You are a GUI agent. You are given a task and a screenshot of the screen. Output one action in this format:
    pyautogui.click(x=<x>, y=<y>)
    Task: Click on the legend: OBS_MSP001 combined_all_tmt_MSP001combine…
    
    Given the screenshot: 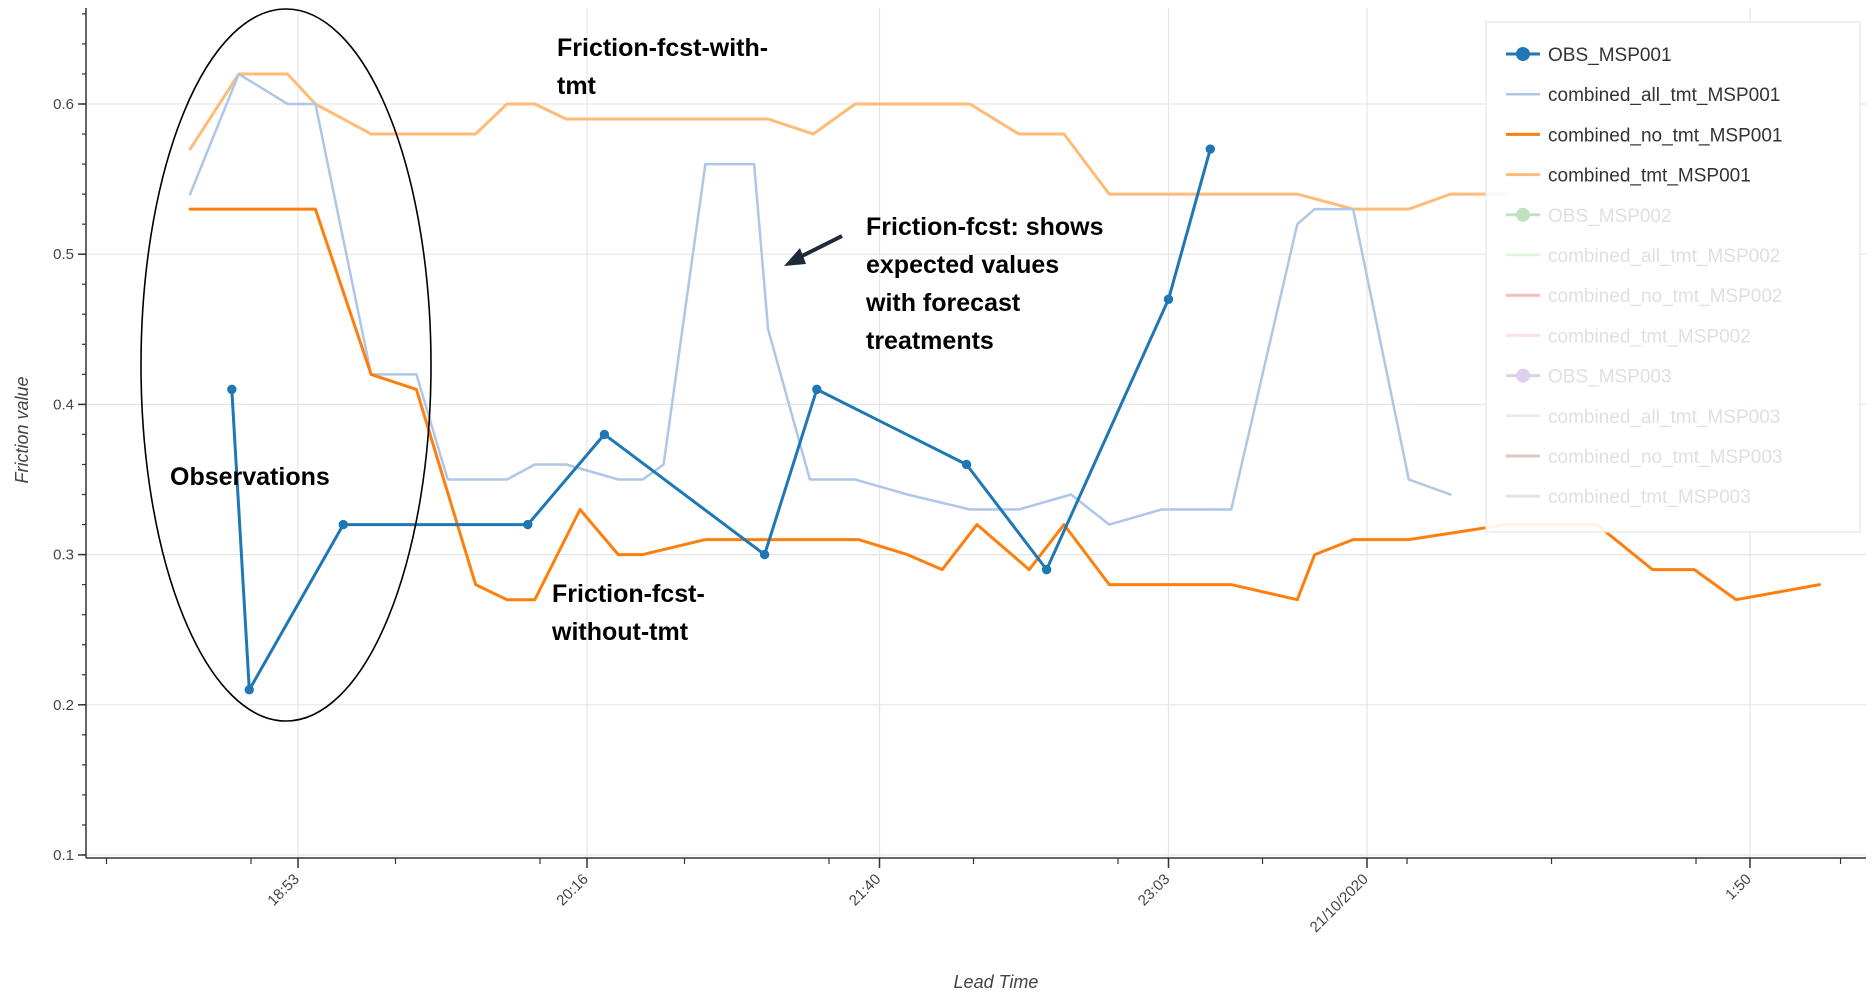 What is the action you would take?
    pyautogui.click(x=1673, y=277)
    